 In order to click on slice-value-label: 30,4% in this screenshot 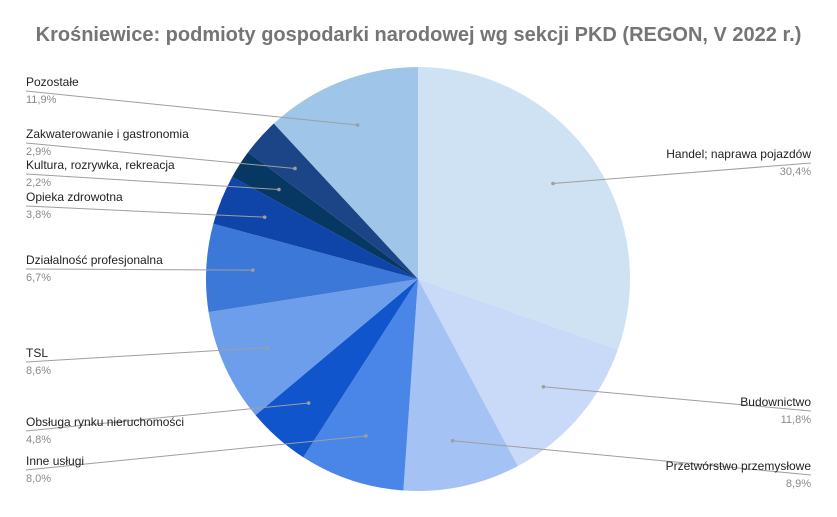, I will do `click(795, 172)`.